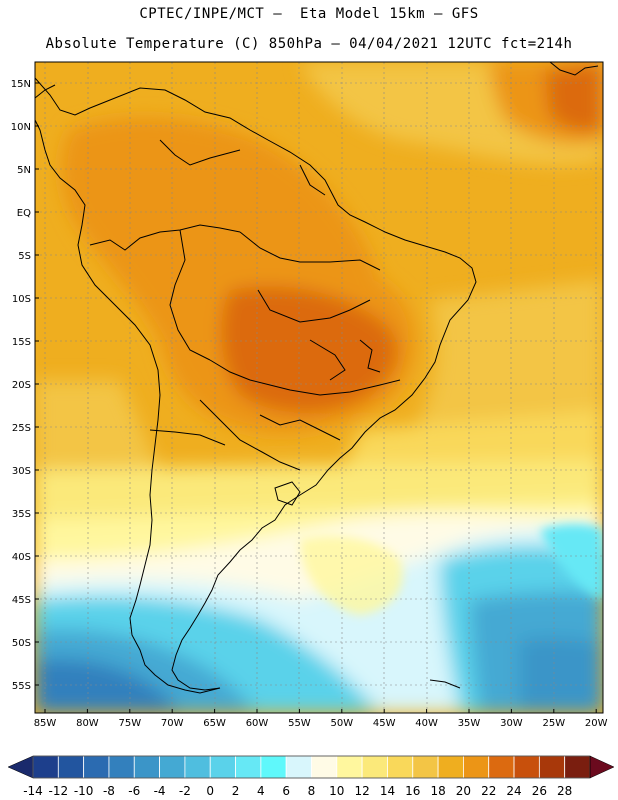 The width and height of the screenshot is (618, 800). What do you see at coordinates (564, 791) in the screenshot?
I see `colorbar-label: 28` at bounding box center [564, 791].